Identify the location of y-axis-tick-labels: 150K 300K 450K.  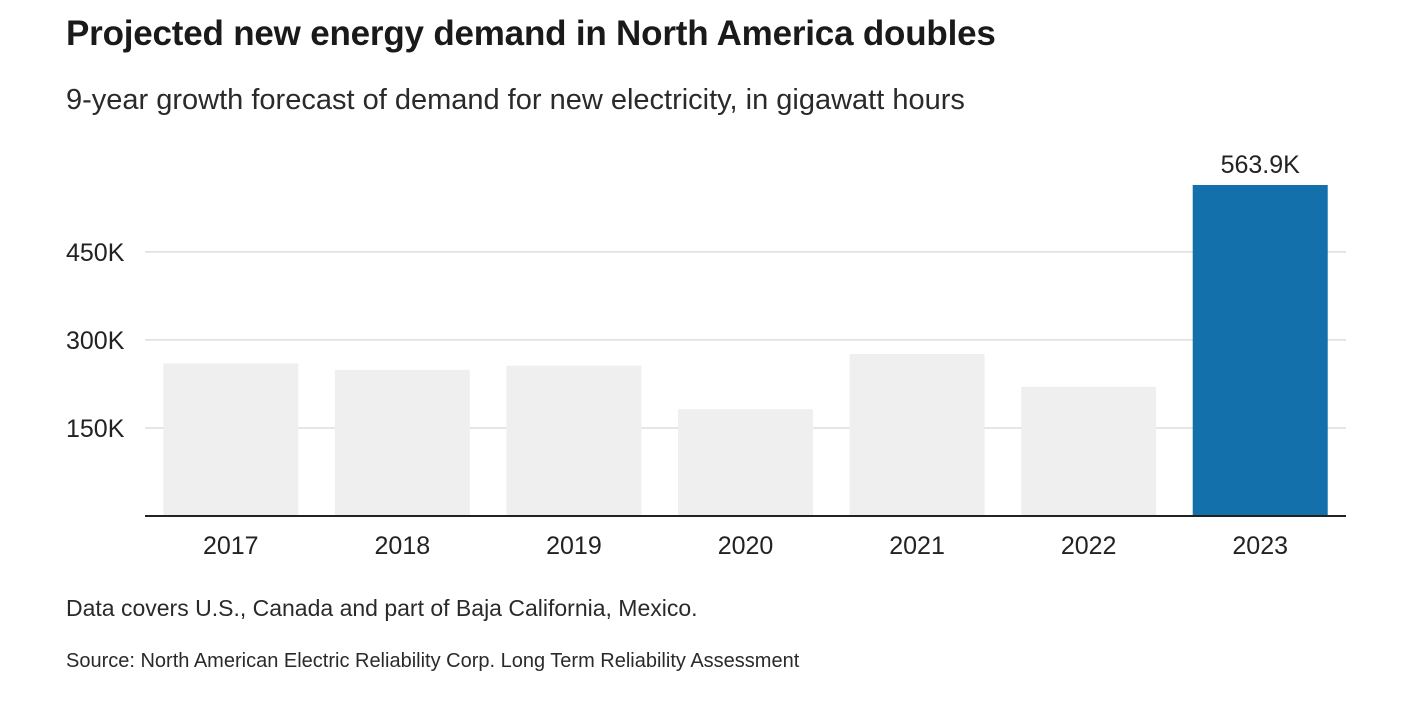
(95, 341).